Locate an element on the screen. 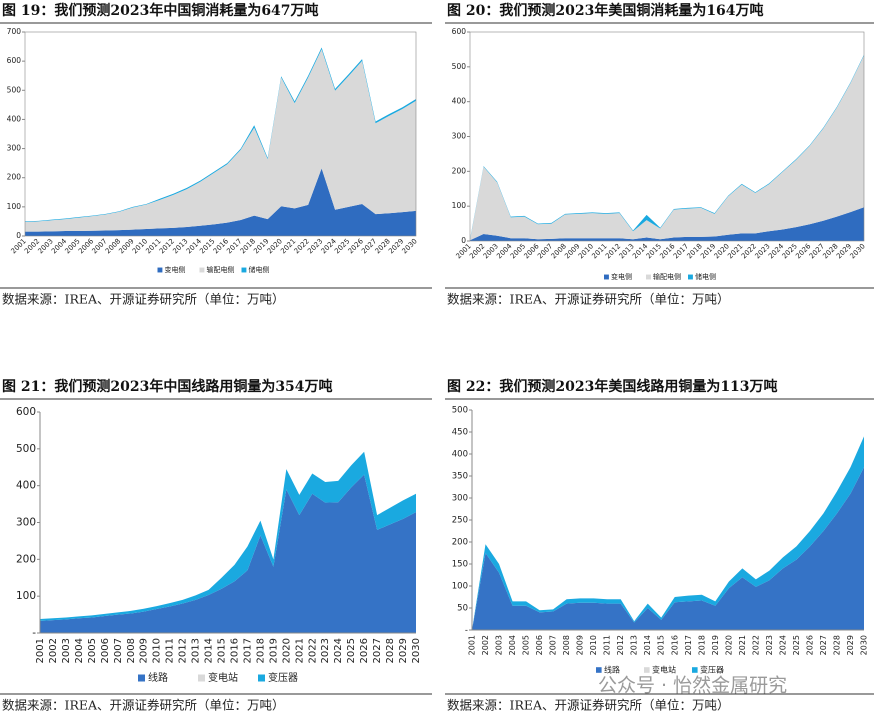 This screenshot has height=720, width=874. x-tick-label: 2011 is located at coordinates (607, 645).